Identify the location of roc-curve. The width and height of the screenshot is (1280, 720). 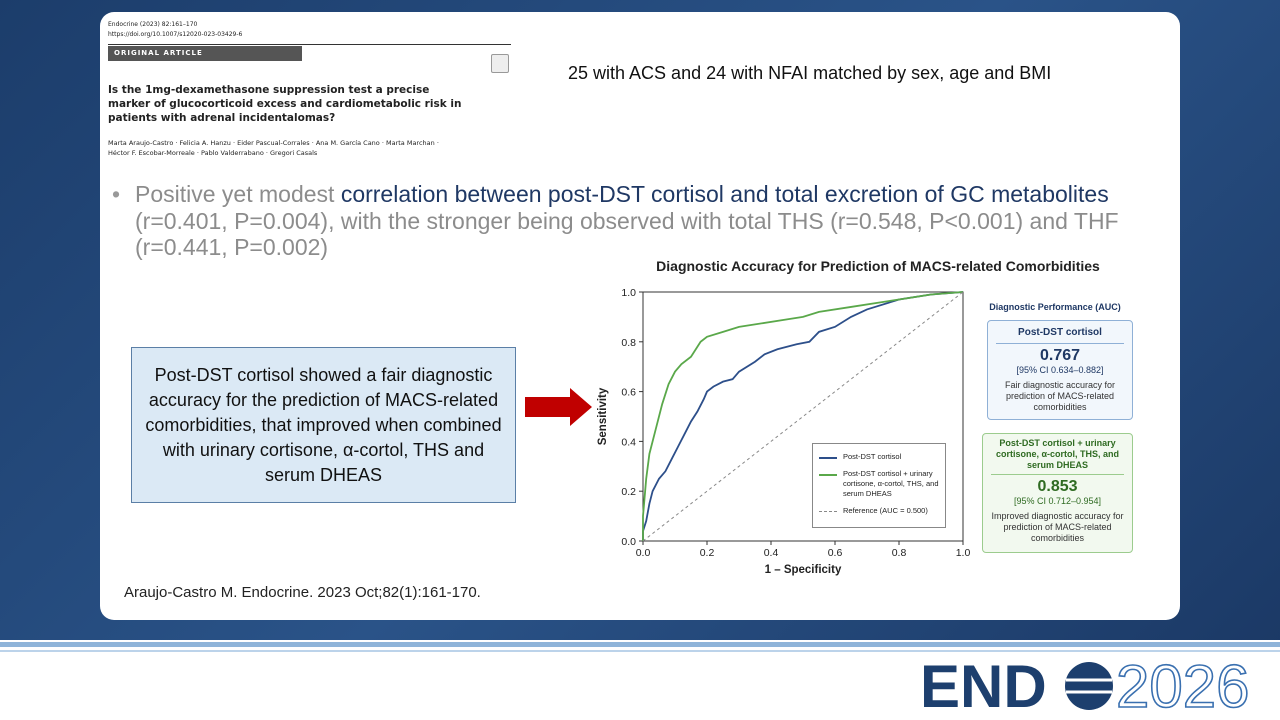
(803, 416).